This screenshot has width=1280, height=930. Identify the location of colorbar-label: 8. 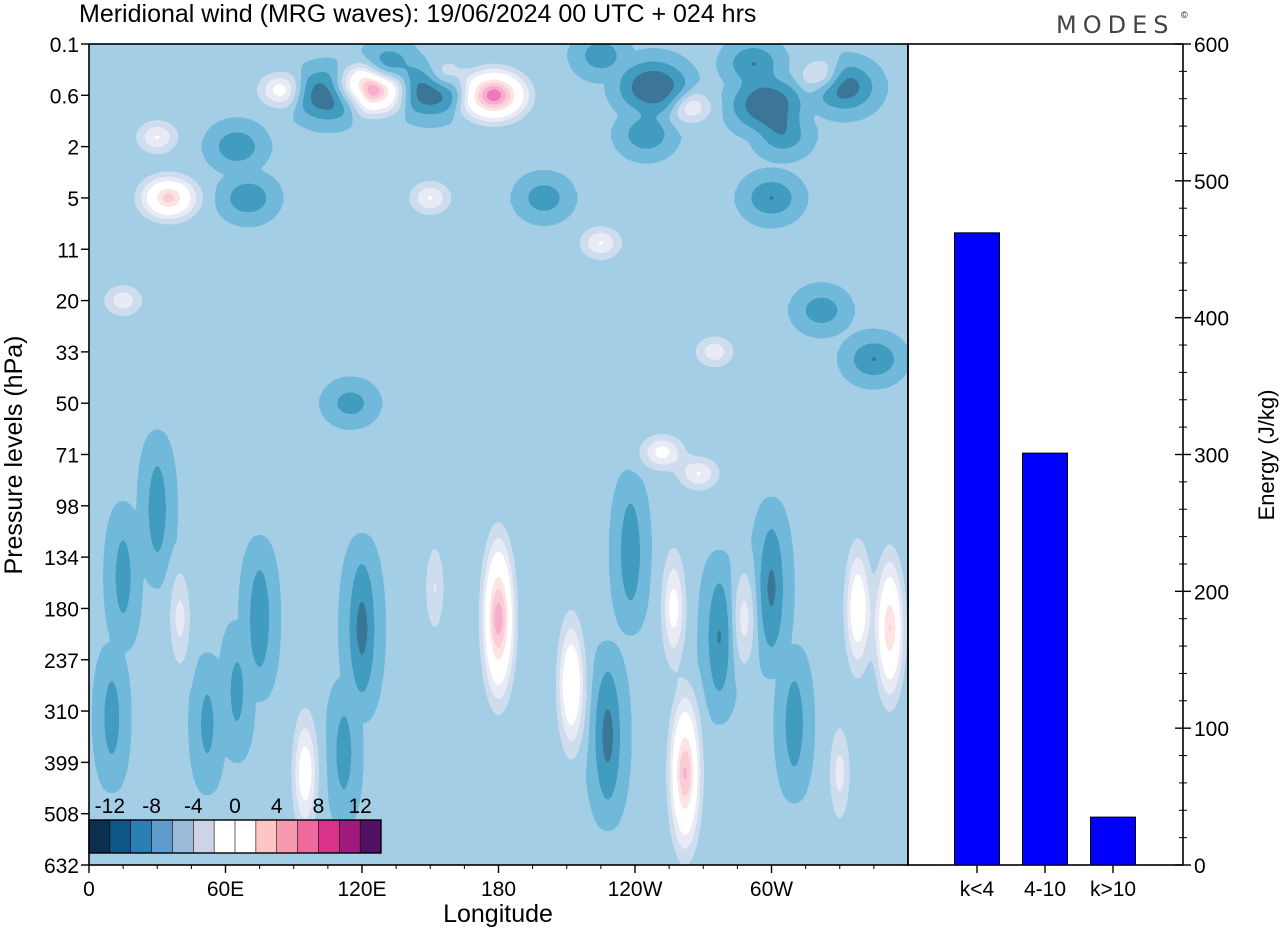
(319, 806).